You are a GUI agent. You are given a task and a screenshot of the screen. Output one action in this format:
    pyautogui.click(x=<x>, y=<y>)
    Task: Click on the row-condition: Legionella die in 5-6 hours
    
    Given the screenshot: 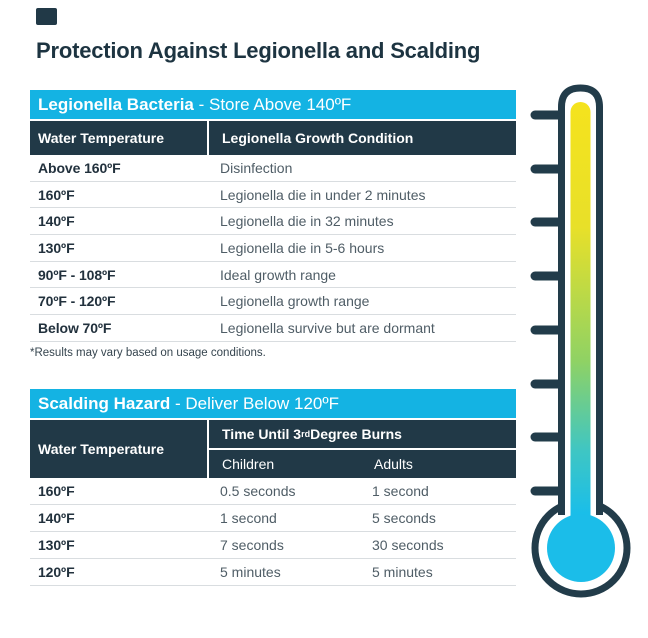 What is the action you would take?
    pyautogui.click(x=302, y=247)
    